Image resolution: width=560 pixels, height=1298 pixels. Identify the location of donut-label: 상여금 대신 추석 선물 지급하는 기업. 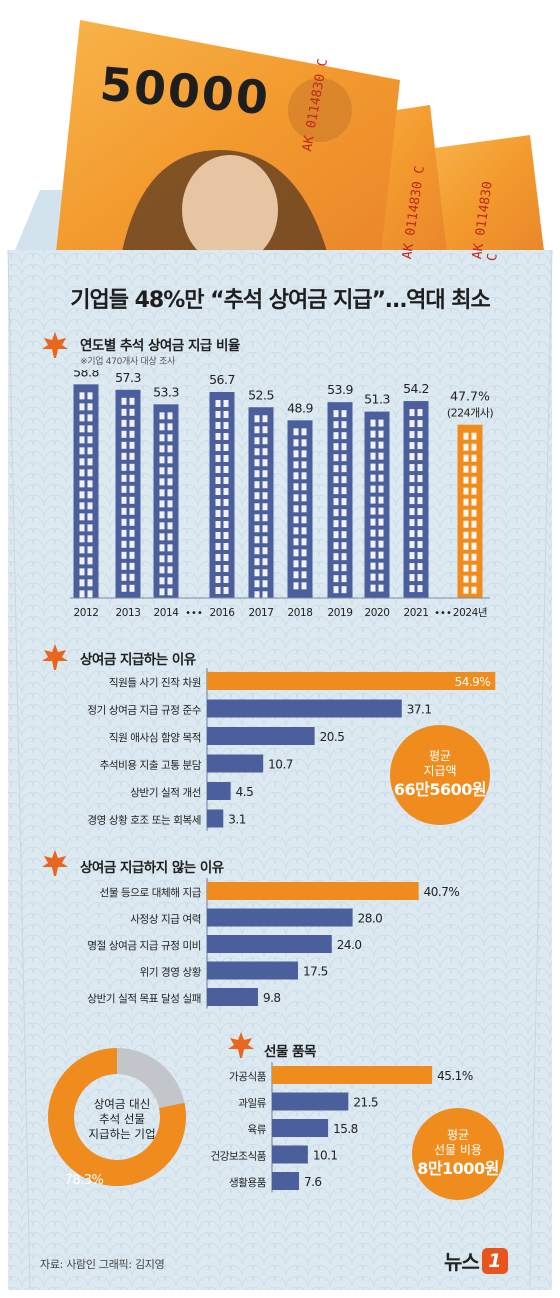
(122, 1119).